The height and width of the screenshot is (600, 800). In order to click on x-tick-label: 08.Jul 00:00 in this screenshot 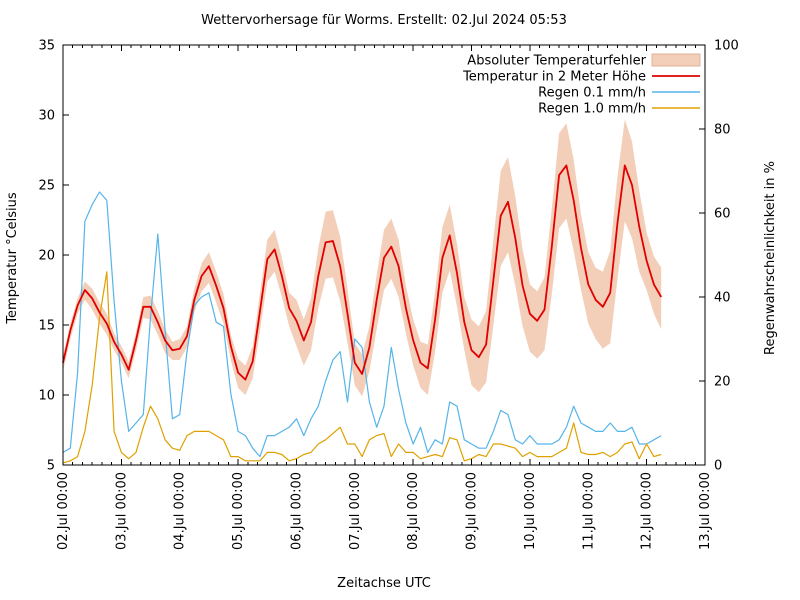, I will do `click(413, 511)`.